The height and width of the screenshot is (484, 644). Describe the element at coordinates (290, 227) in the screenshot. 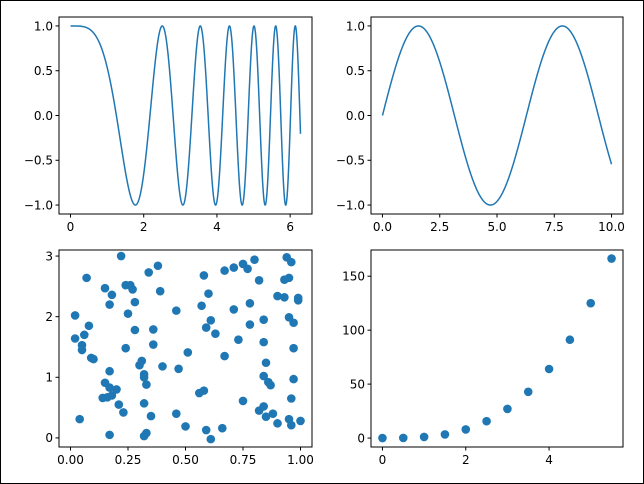

I see `x-tick-label: 6` at that location.